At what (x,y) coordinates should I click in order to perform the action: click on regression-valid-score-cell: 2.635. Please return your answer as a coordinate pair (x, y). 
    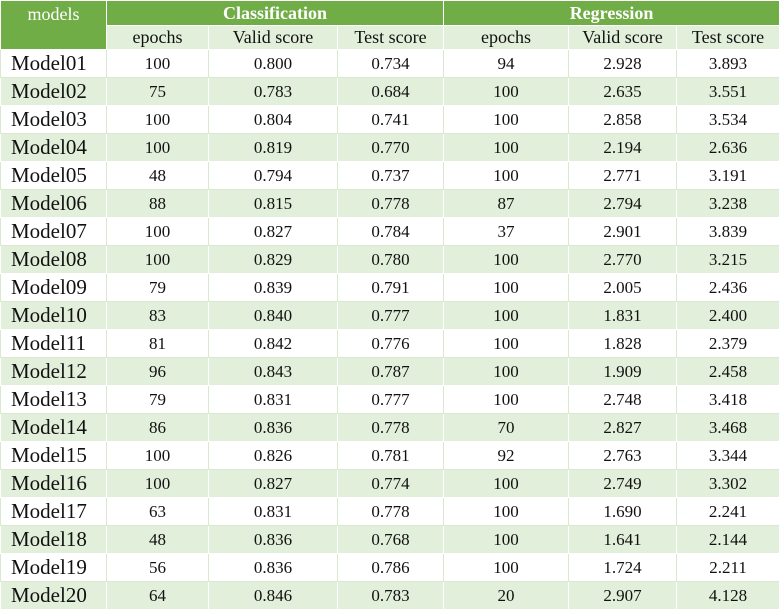
    Looking at the image, I should click on (623, 92).